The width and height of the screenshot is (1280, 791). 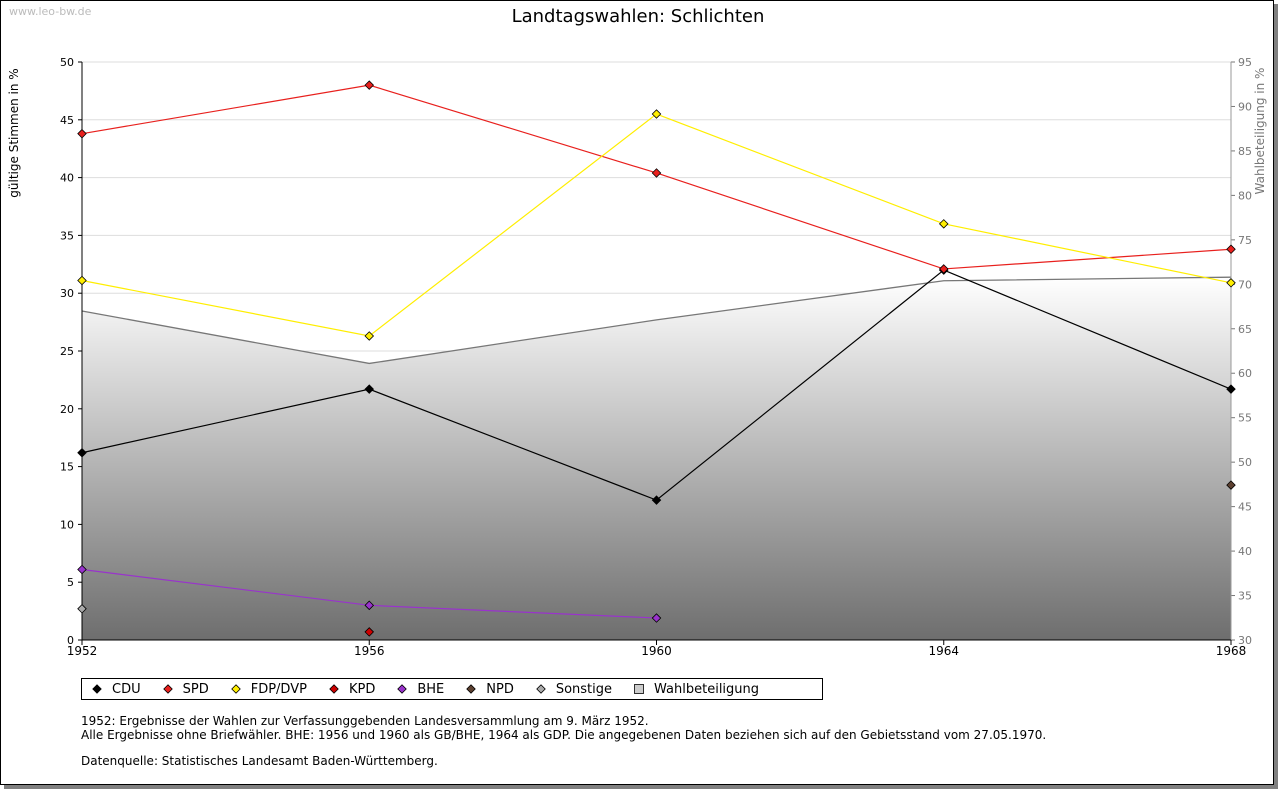 I want to click on y-tick-label: 50, so click(x=67, y=62).